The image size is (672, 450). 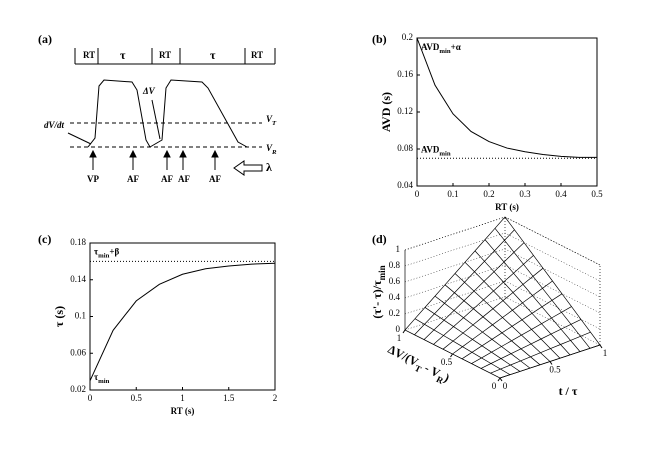 I want to click on interval-label: τ, so click(x=213, y=55).